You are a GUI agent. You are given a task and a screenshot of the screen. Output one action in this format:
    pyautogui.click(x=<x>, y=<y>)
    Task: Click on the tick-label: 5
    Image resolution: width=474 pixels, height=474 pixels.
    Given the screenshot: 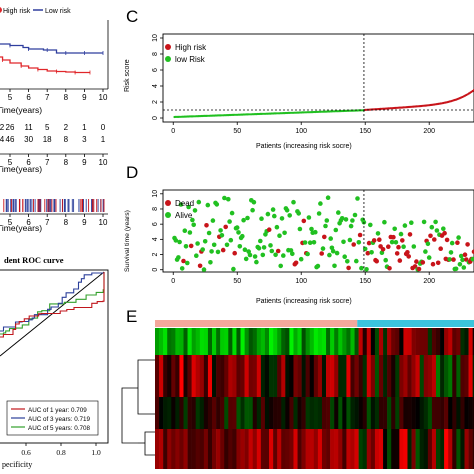 What is the action you would take?
    pyautogui.click(x=10, y=162)
    